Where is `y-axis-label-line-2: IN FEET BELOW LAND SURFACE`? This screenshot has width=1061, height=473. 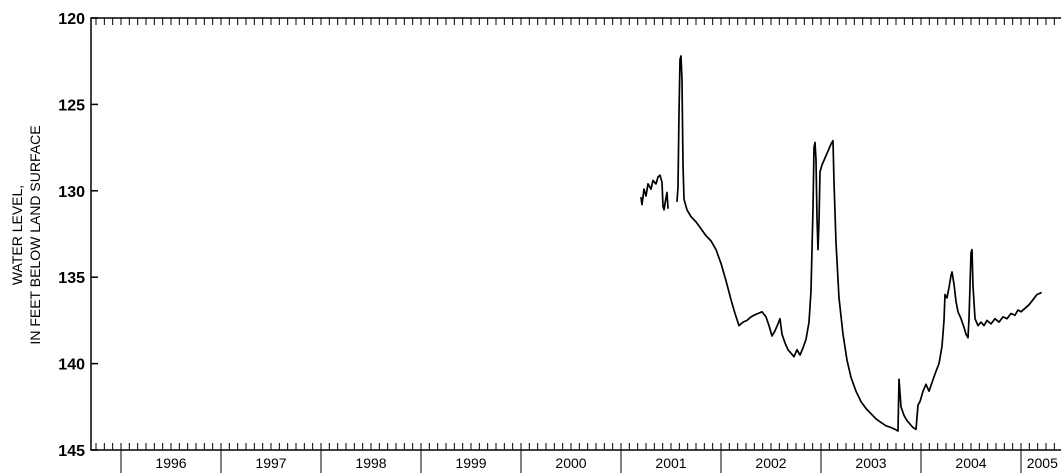
y-axis-label-line-2: IN FEET BELOW LAND SURFACE is located at coordinates (35, 234).